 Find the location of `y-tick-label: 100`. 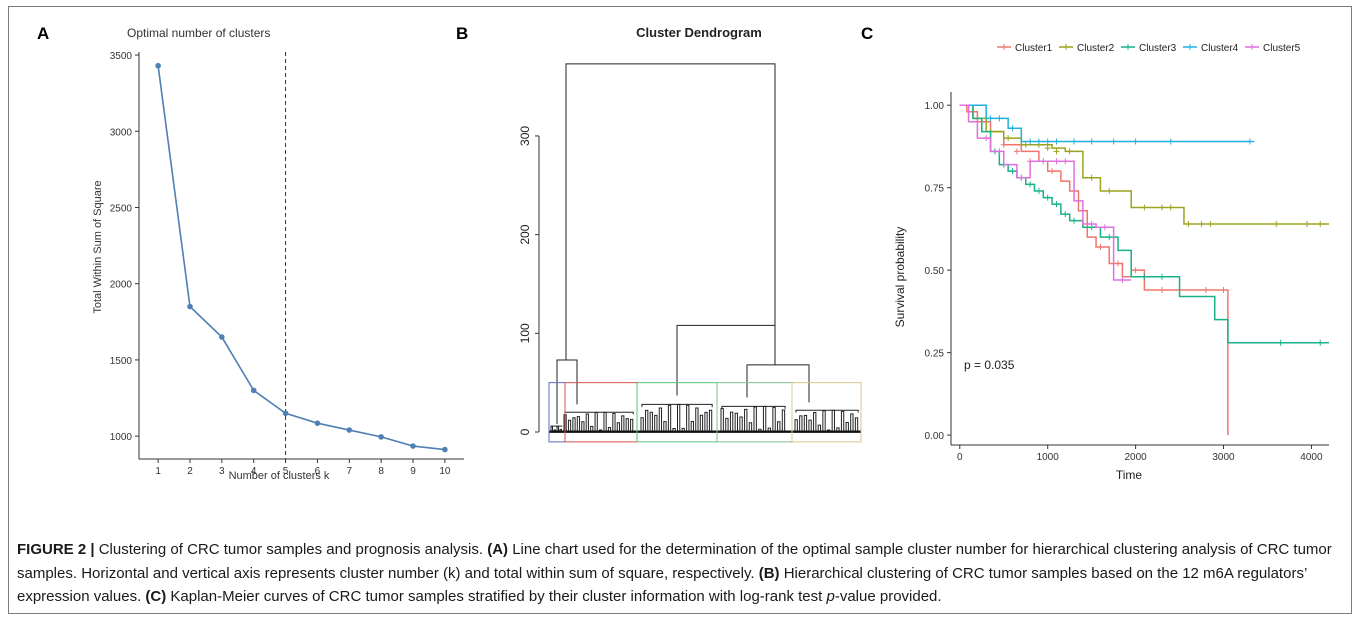

y-tick-label: 100 is located at coordinates (525, 333).